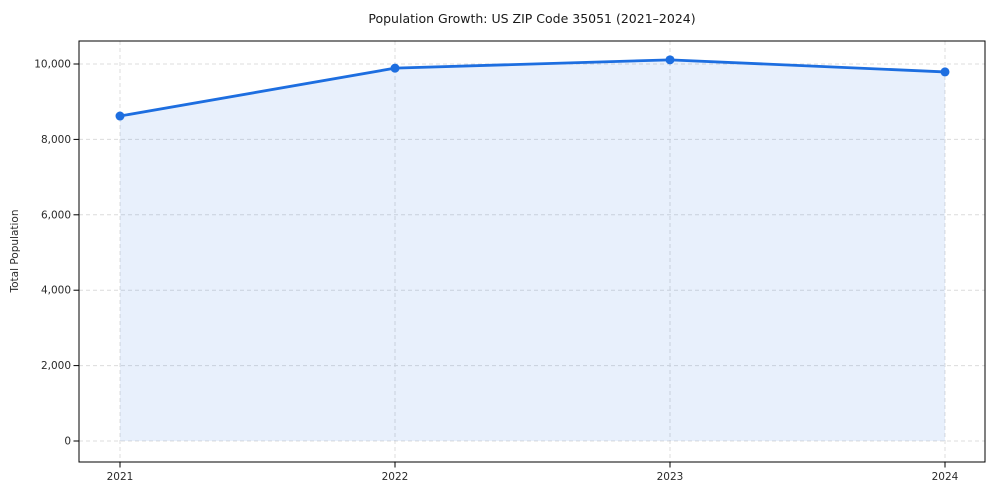 Image resolution: width=1000 pixels, height=500 pixels. What do you see at coordinates (56, 215) in the screenshot?
I see `y-tick-label: 6,000` at bounding box center [56, 215].